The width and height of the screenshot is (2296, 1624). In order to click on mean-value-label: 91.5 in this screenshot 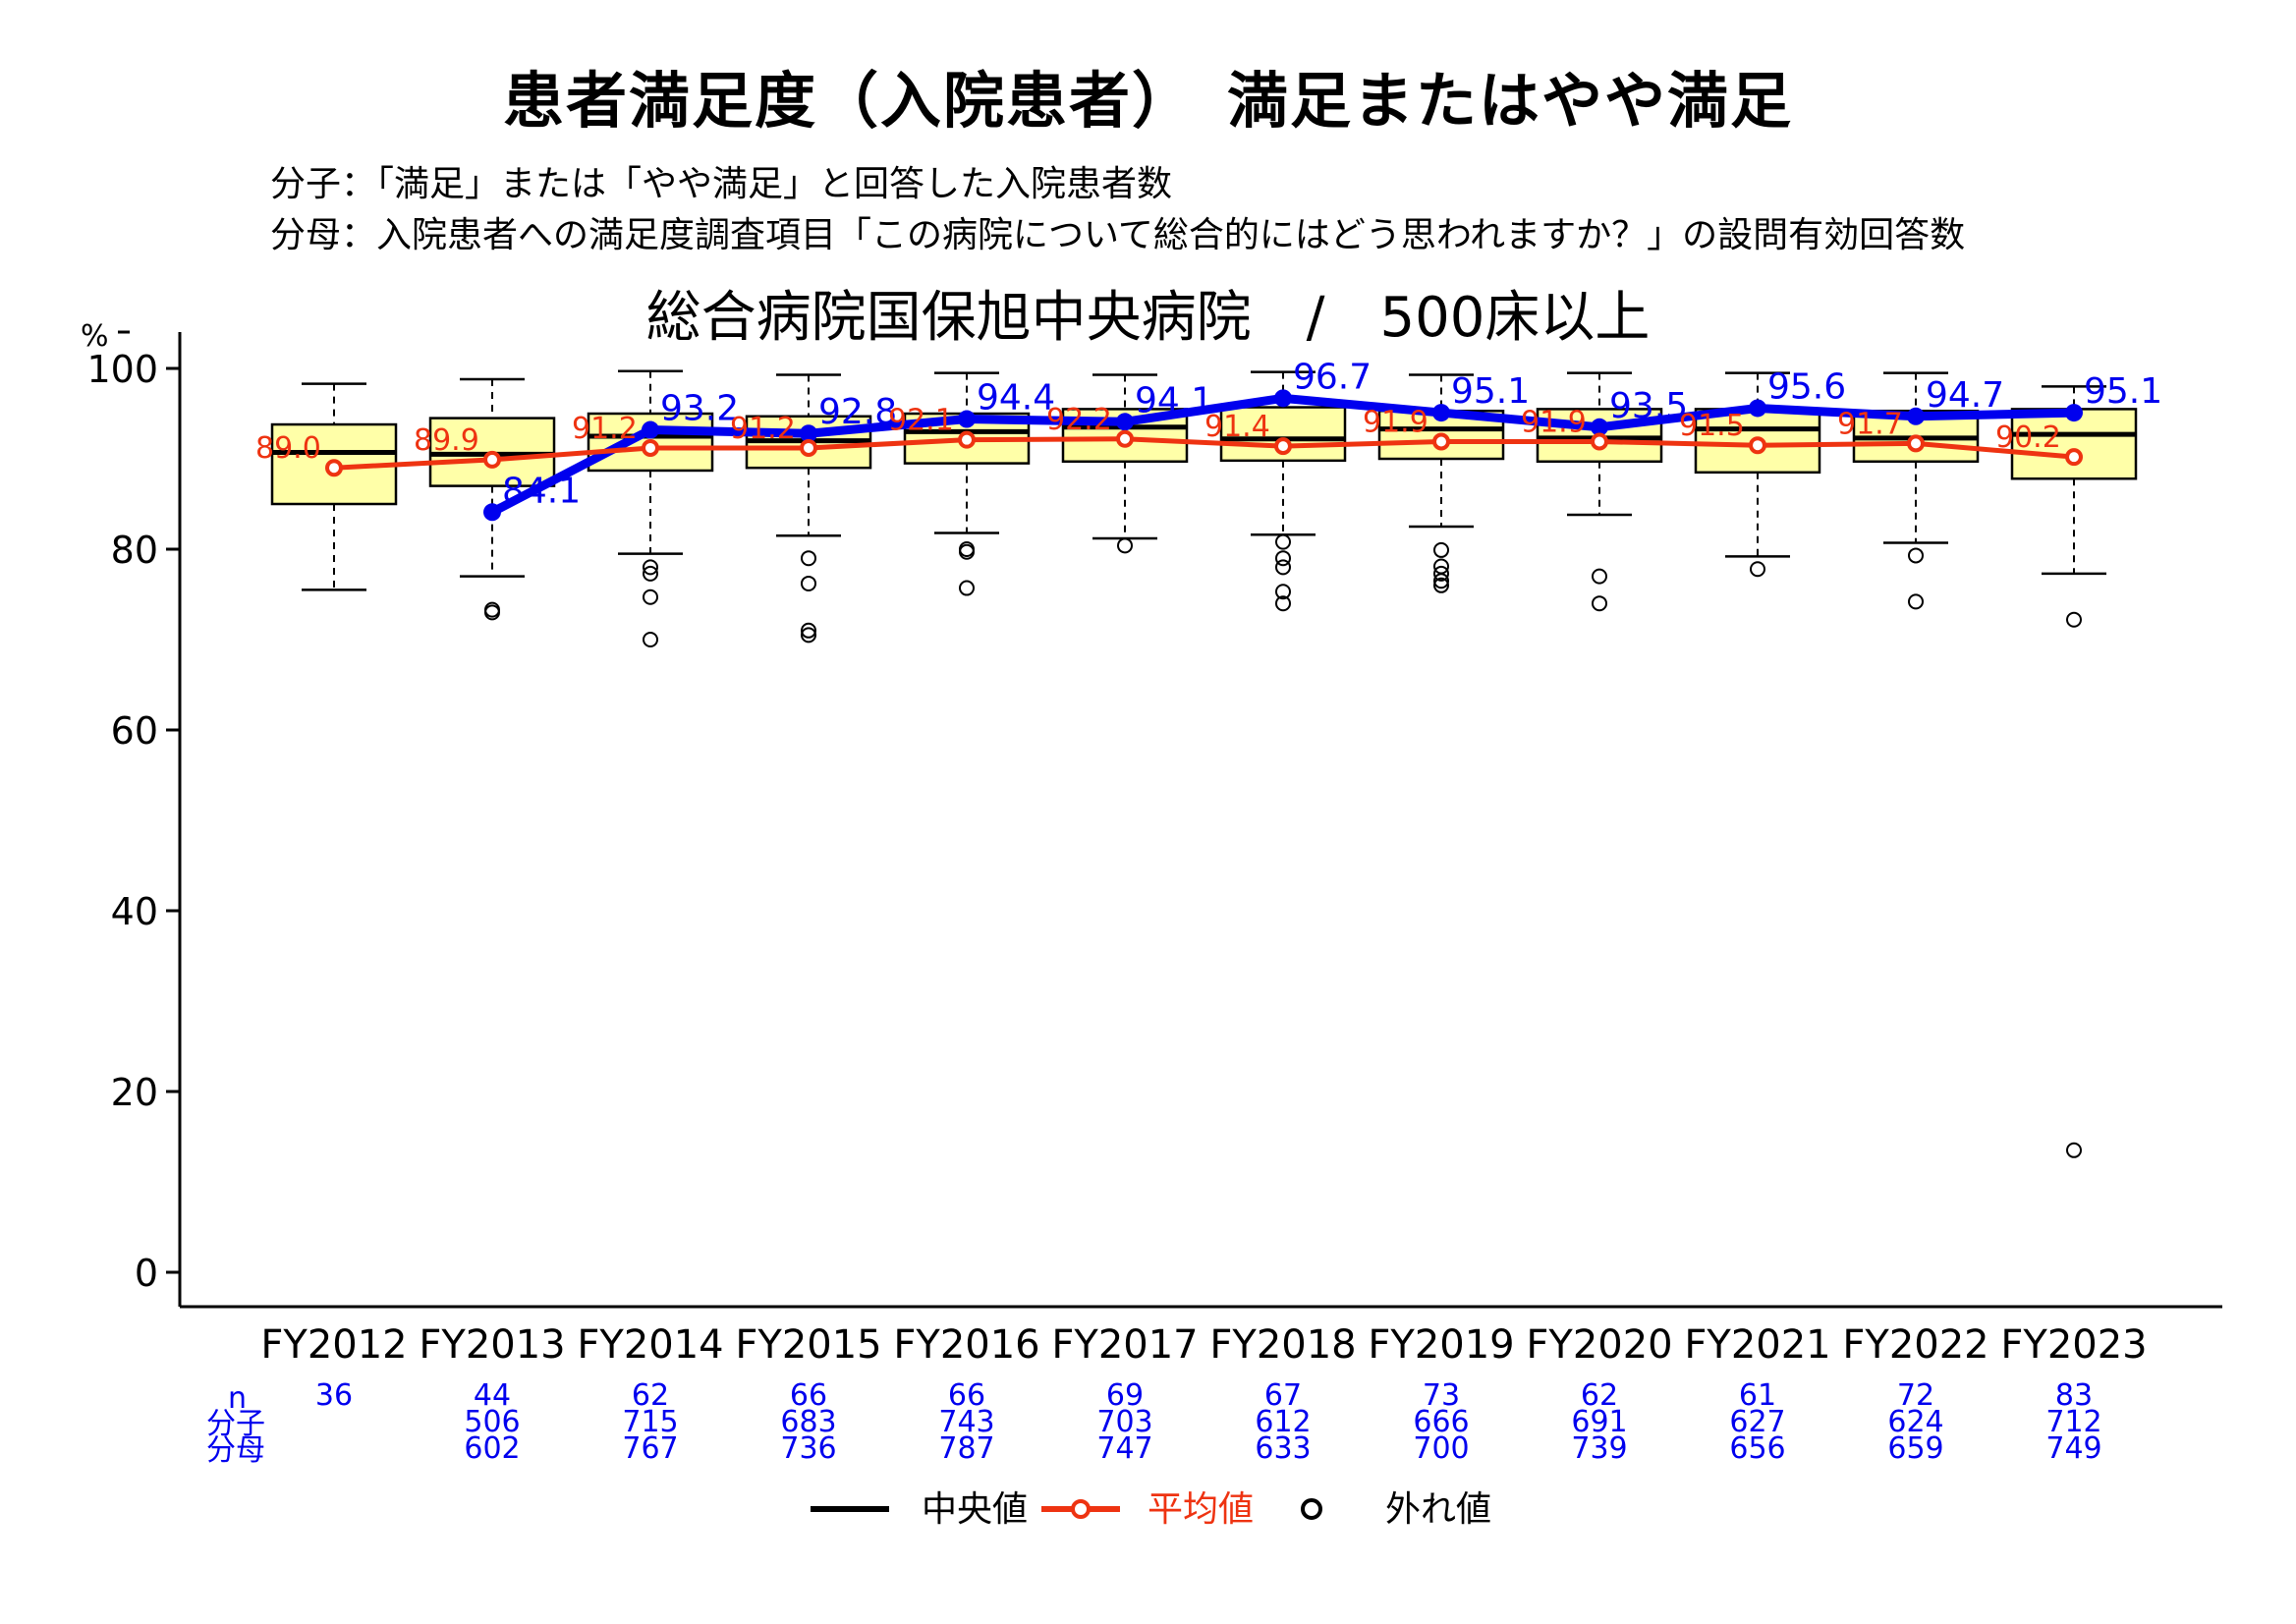, I will do `click(1712, 426)`.